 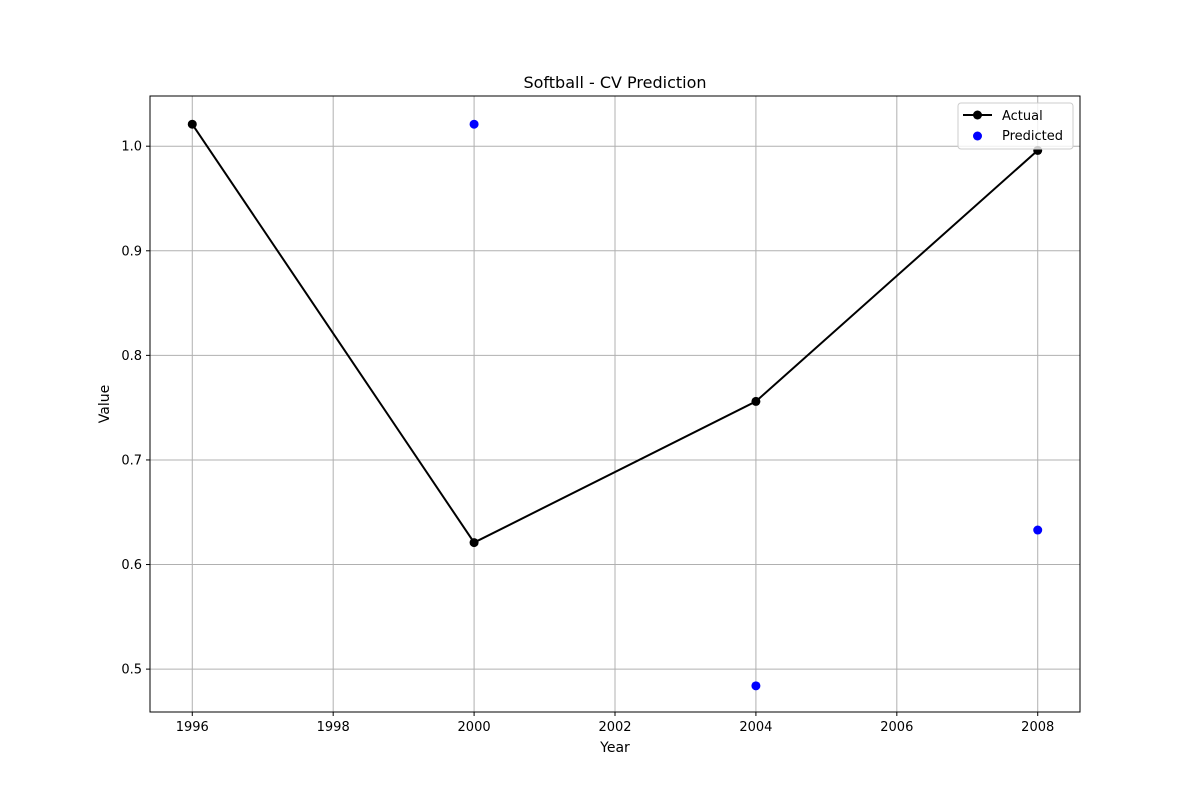 What do you see at coordinates (1037, 727) in the screenshot?
I see `x-tick-label: 2008` at bounding box center [1037, 727].